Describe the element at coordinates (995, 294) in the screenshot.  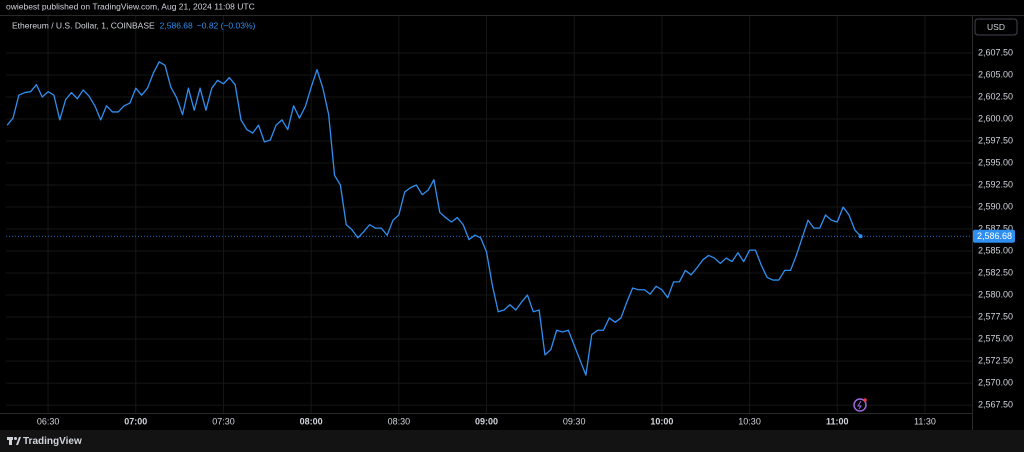
I see `y-tick-label: 2,580.00` at that location.